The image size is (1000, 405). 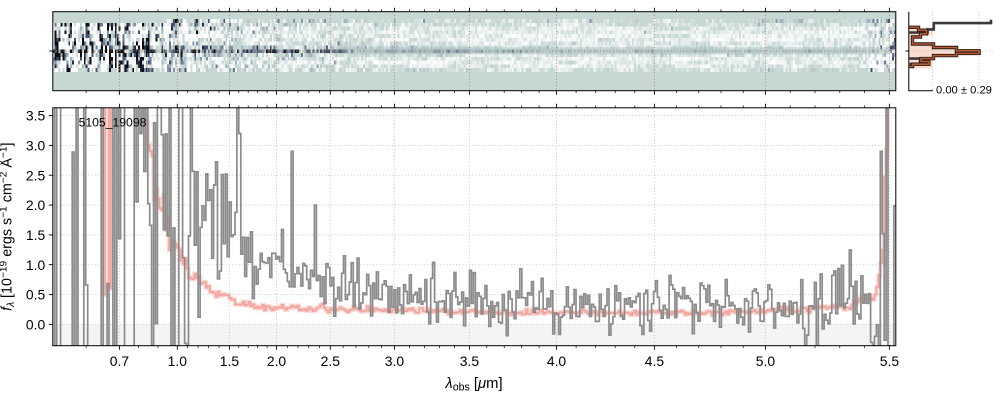 What do you see at coordinates (113, 123) in the screenshot?
I see `svg-text: 5105_19098` at bounding box center [113, 123].